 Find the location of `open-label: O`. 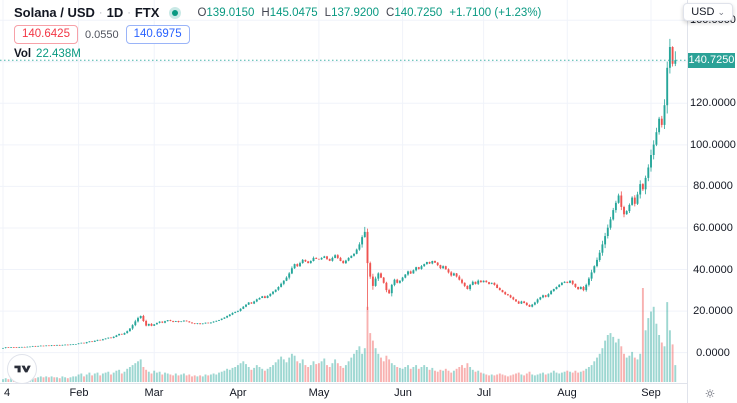

open-label: O is located at coordinates (202, 12).